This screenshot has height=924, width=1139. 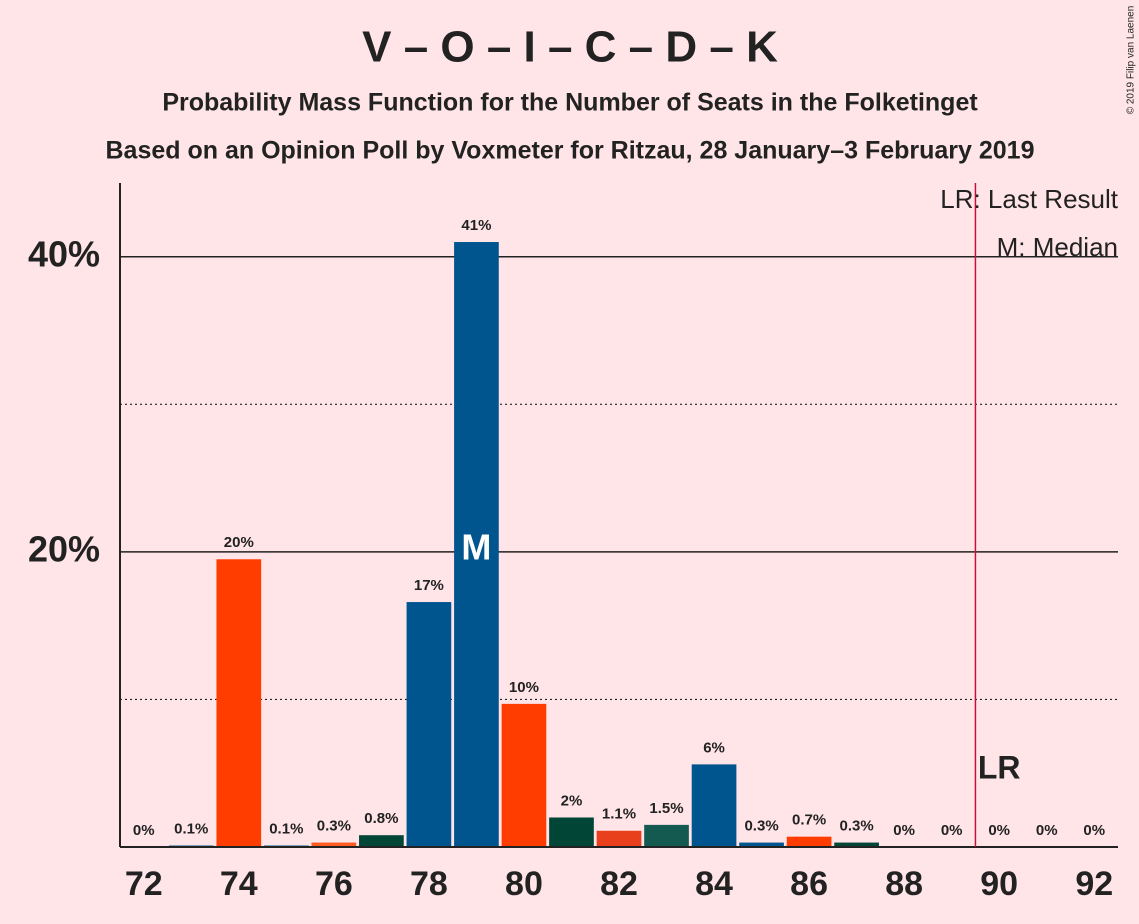 I want to click on median-marker: M, so click(x=476, y=546).